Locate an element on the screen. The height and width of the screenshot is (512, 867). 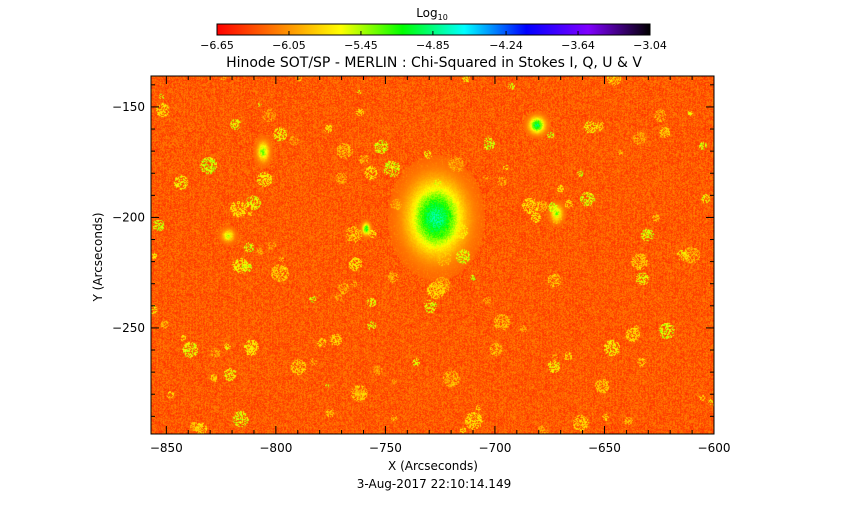
colorbar-title: Log10 is located at coordinates (432, 14).